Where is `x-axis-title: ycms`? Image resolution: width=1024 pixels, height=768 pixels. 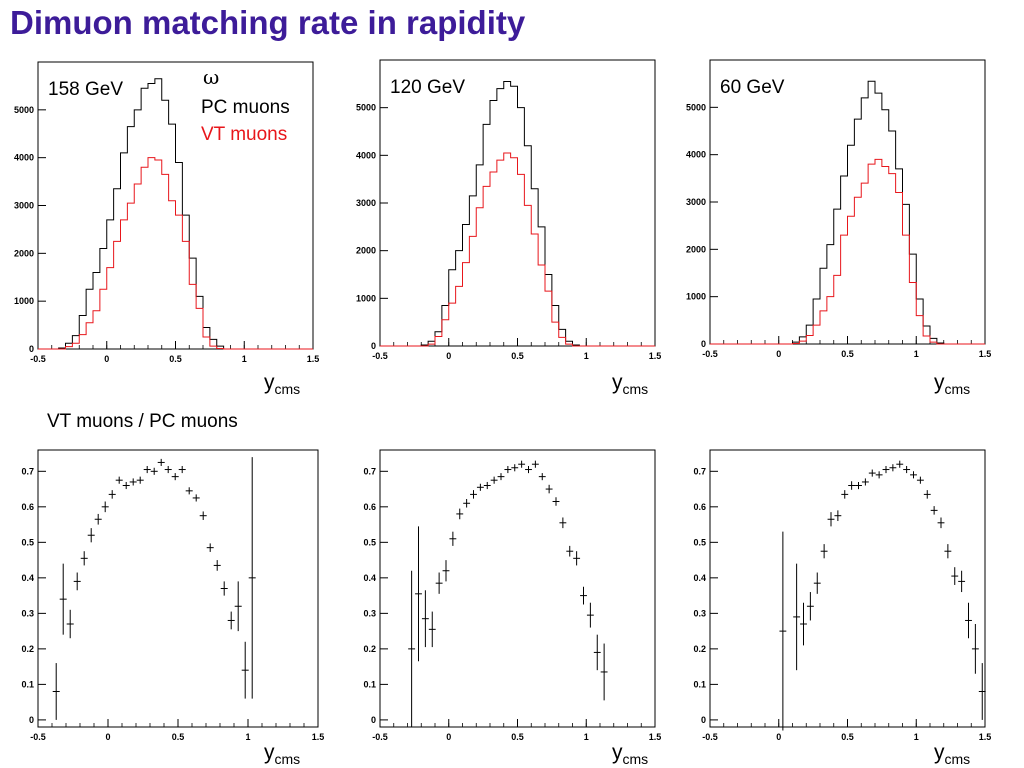
x-axis-title: ycms is located at coordinates (952, 754).